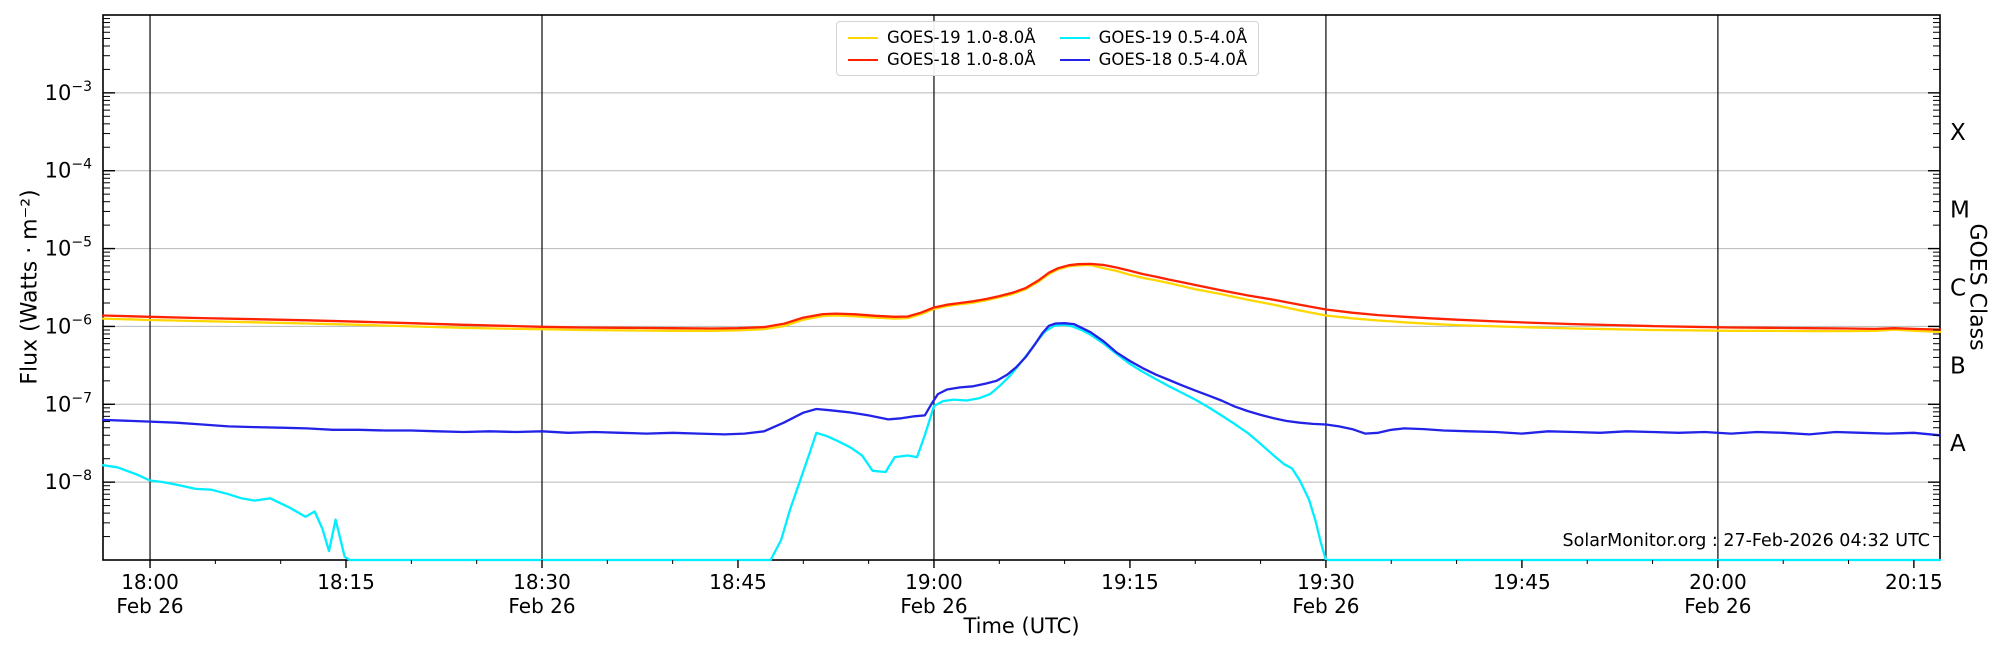  I want to click on y-tick-label: 10⁻³, so click(68, 92).